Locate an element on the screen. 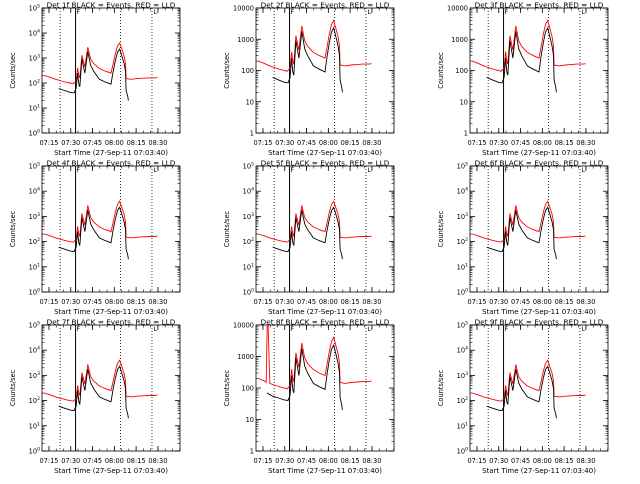 This screenshot has height=484, width=640. panel-title: Det 7f BLACK = Events, RED = LLD is located at coordinates (111, 322).